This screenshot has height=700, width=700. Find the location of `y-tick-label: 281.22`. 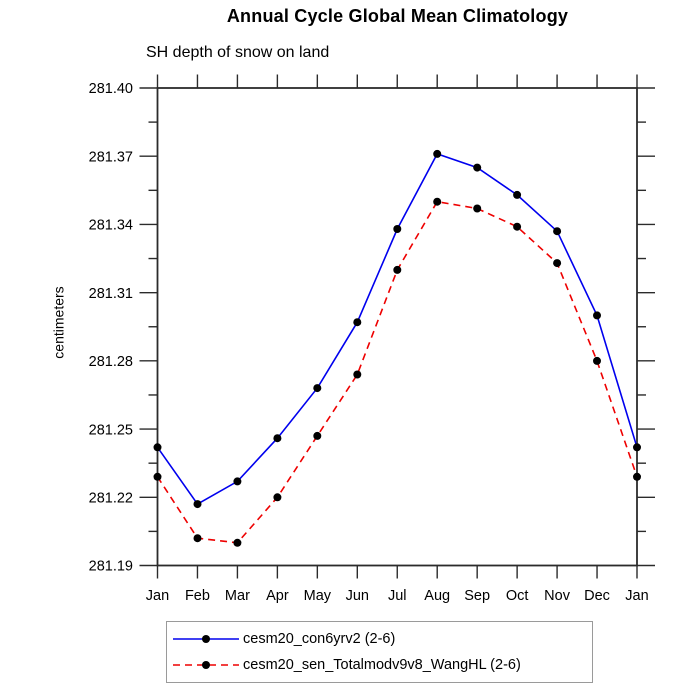

y-tick-label: 281.22 is located at coordinates (111, 498).